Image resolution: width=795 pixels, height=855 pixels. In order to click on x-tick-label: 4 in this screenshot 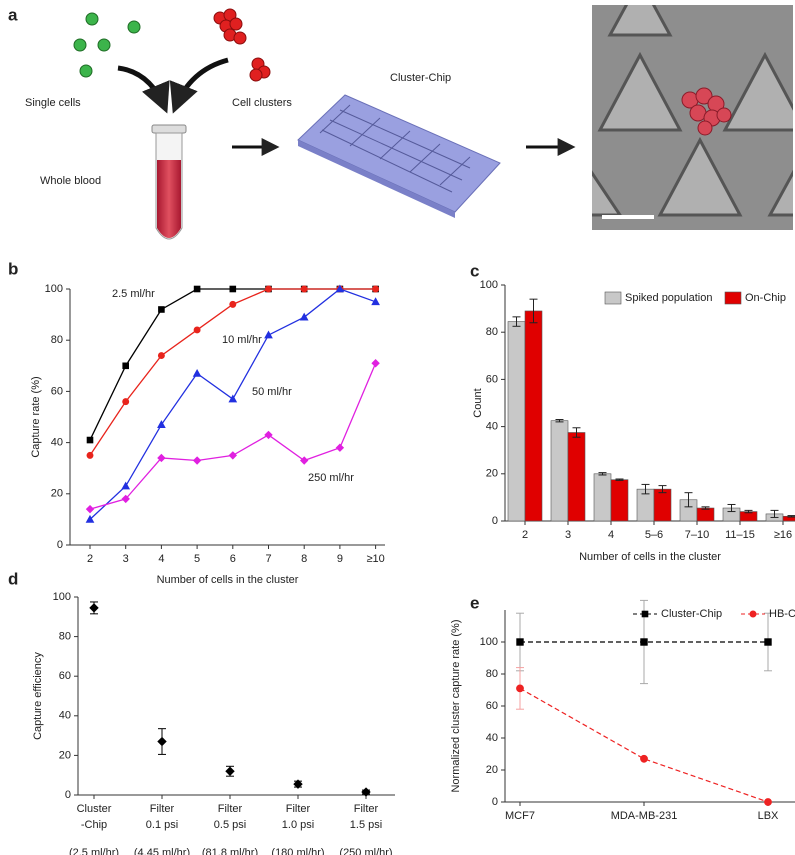, I will do `click(161, 559)`.